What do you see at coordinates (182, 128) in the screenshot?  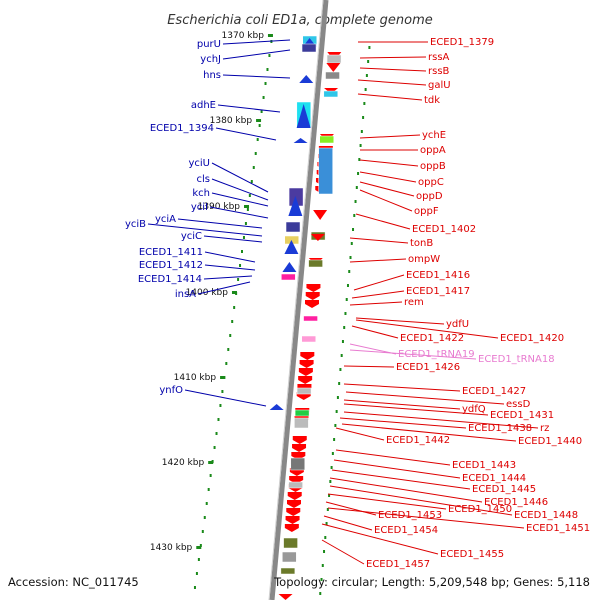 I see `gene-label-ECED1_1394: ECED1_1394` at bounding box center [182, 128].